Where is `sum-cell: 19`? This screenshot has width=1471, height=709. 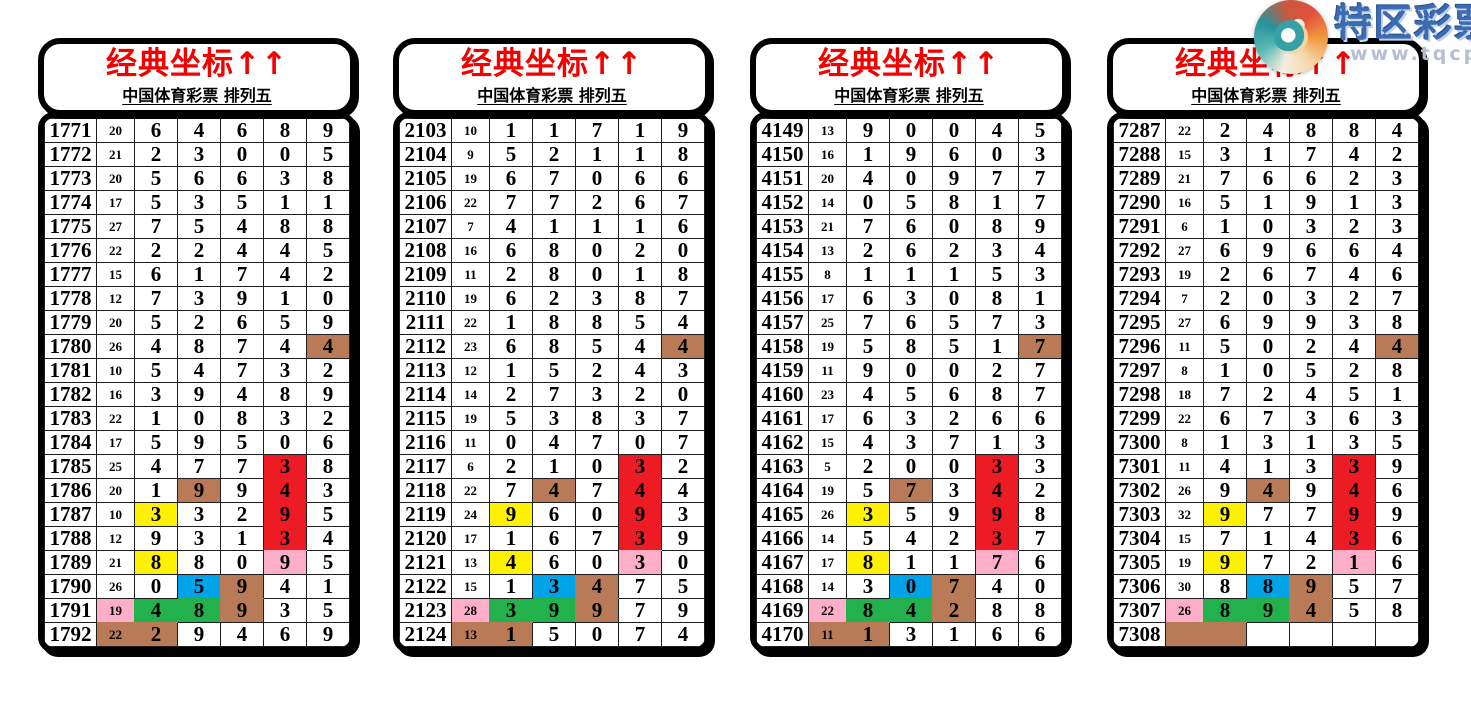
sum-cell: 19 is located at coordinates (115, 610).